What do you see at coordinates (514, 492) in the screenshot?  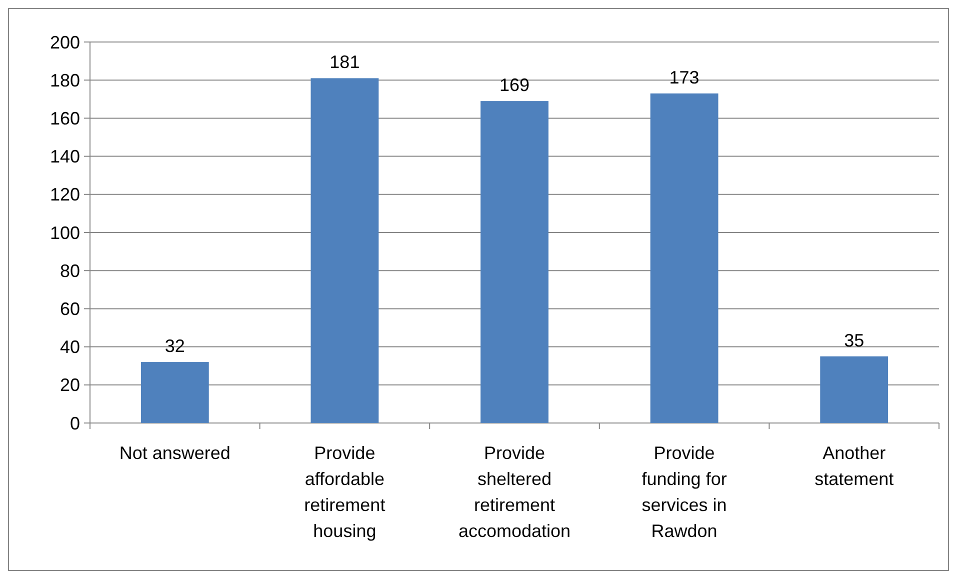 I see `x-tick-label: Provide sheltered retirement accomodation` at bounding box center [514, 492].